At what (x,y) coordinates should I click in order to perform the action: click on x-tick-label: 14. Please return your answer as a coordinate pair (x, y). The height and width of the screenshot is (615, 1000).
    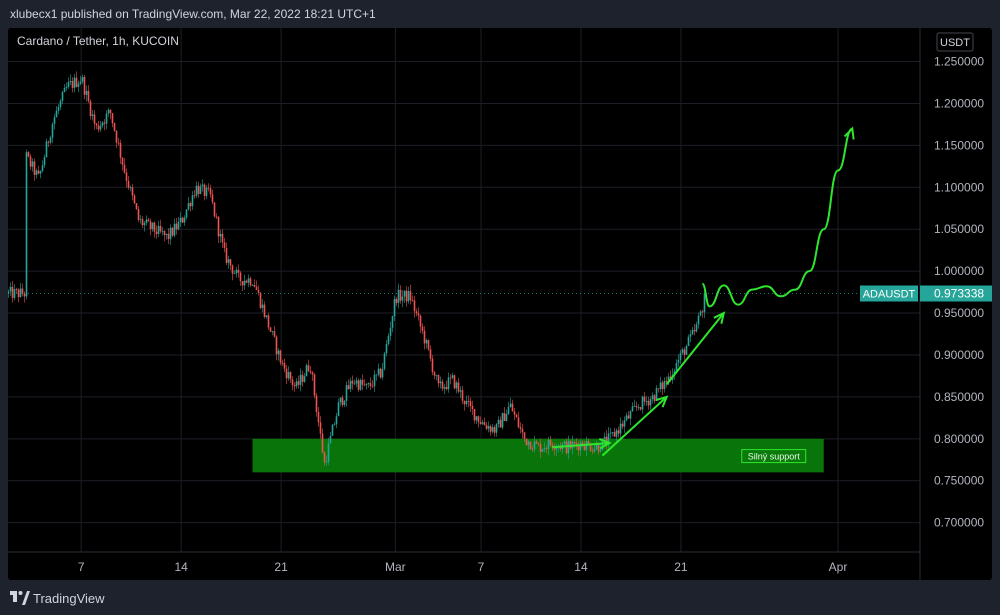
    Looking at the image, I should click on (181, 567).